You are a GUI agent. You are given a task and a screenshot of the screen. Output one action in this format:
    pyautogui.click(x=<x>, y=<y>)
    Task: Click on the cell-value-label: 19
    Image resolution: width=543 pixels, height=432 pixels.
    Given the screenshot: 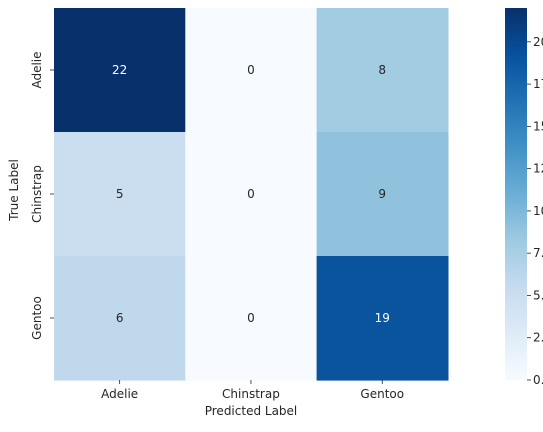 What is the action you would take?
    pyautogui.click(x=382, y=318)
    